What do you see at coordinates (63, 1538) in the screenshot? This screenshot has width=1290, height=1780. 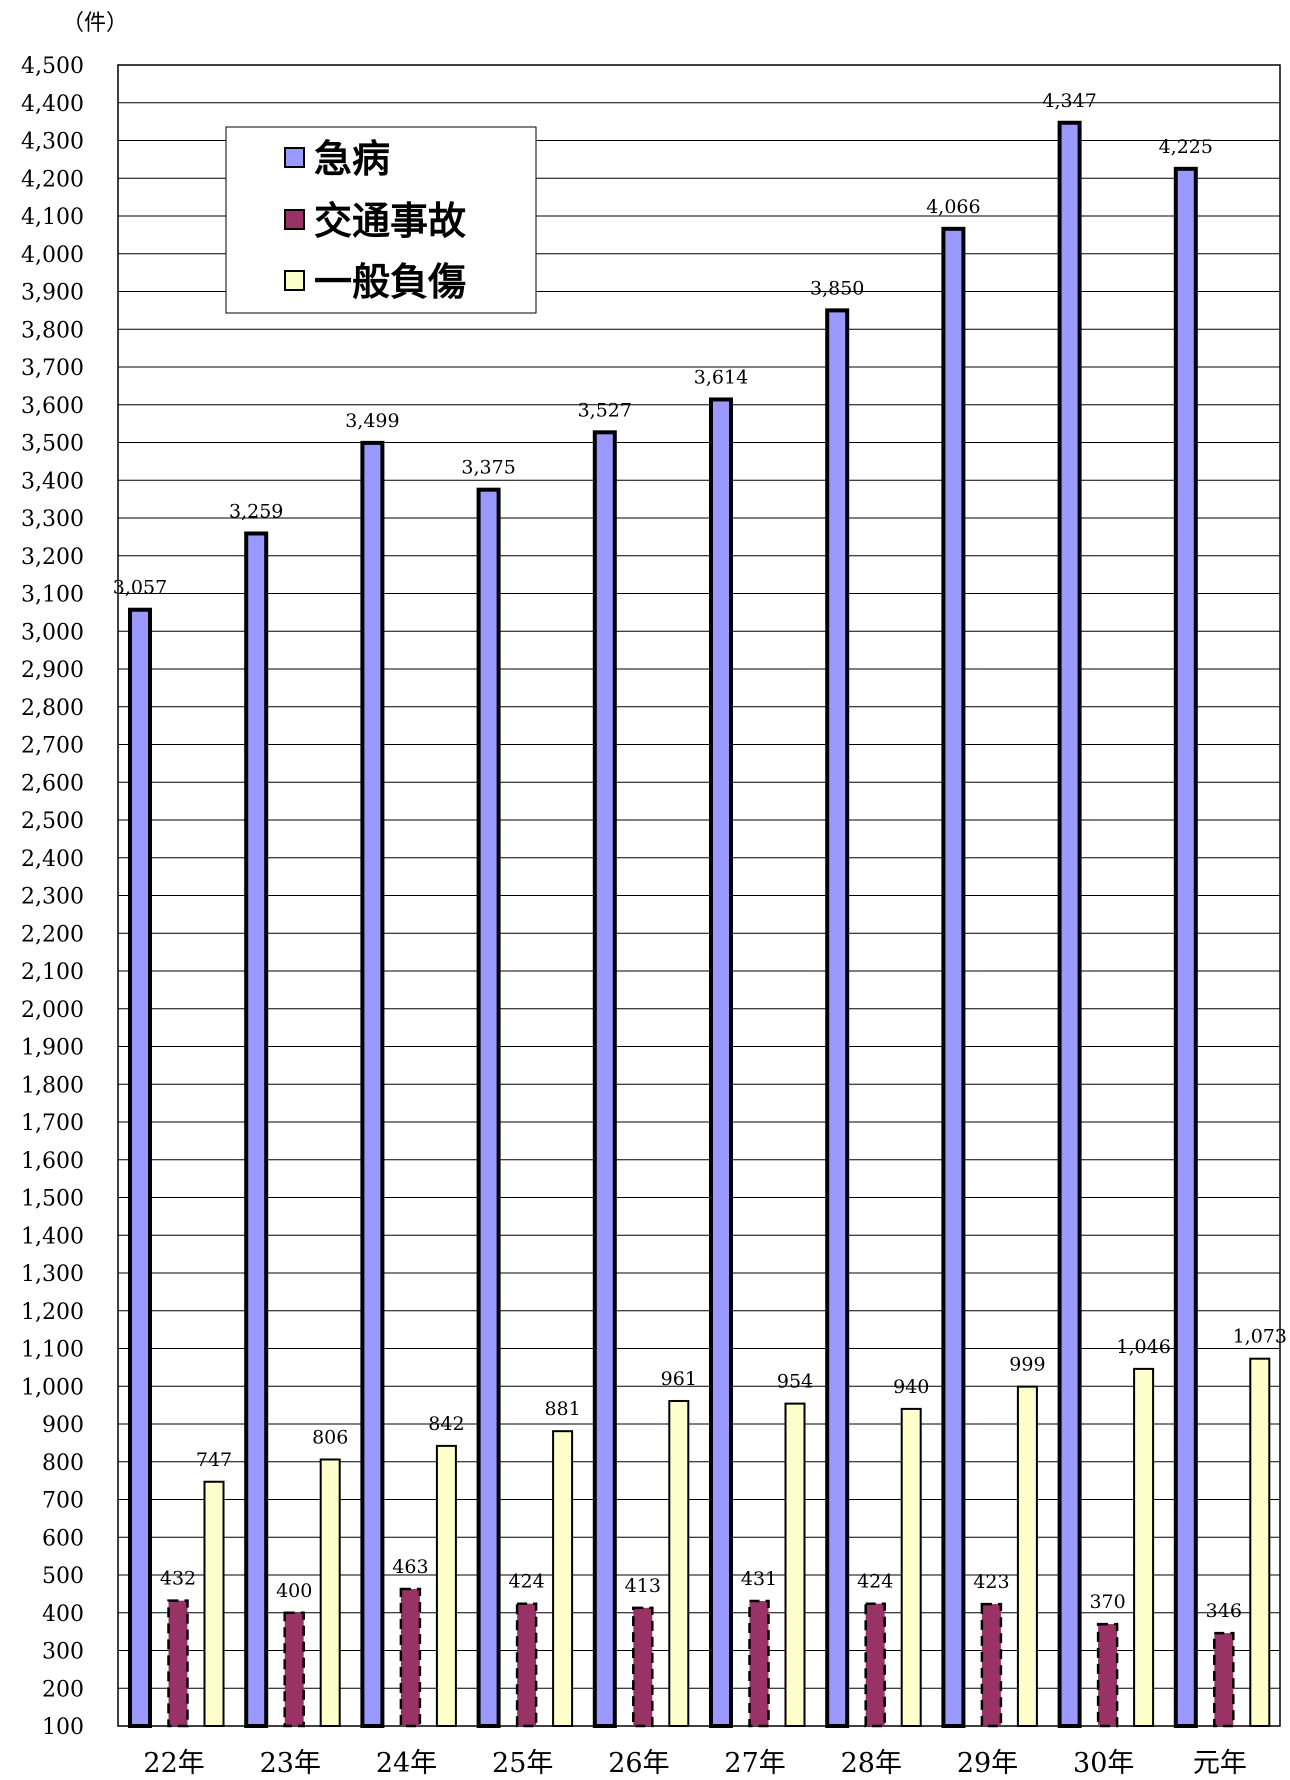 I see `y-tick-label: 600` at bounding box center [63, 1538].